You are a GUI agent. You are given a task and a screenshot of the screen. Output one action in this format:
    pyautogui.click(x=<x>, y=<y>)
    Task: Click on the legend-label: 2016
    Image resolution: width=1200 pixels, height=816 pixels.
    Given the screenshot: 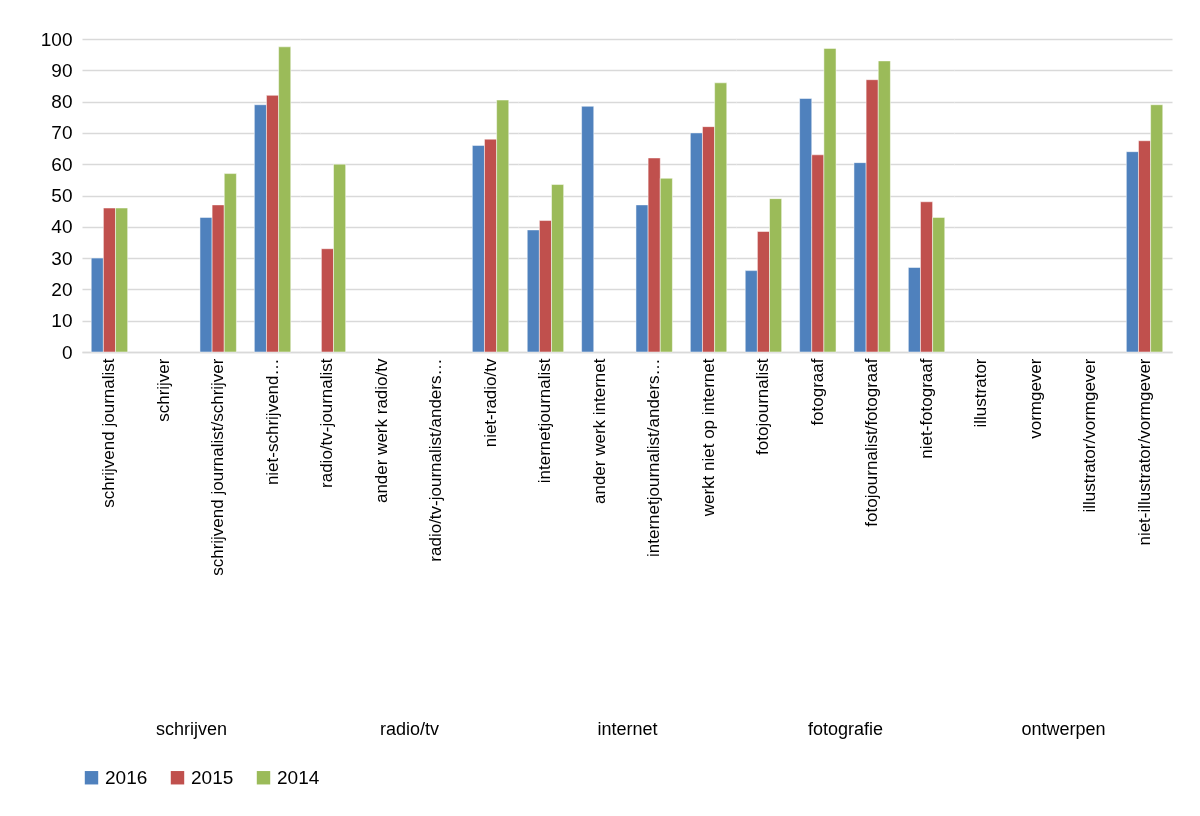 What is the action you would take?
    pyautogui.click(x=126, y=777)
    